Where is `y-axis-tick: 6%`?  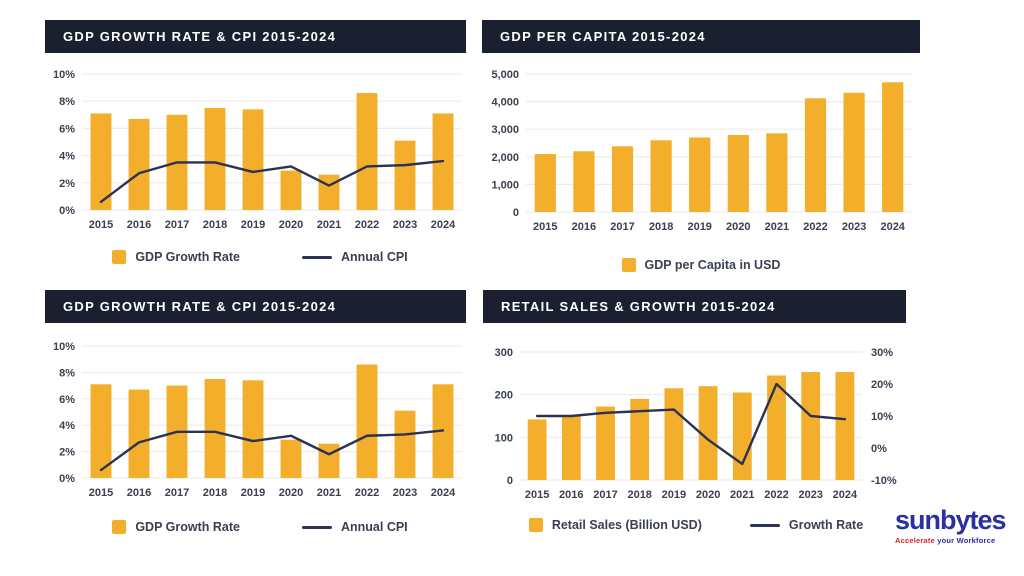
y-axis-tick: 6% is located at coordinates (67, 129).